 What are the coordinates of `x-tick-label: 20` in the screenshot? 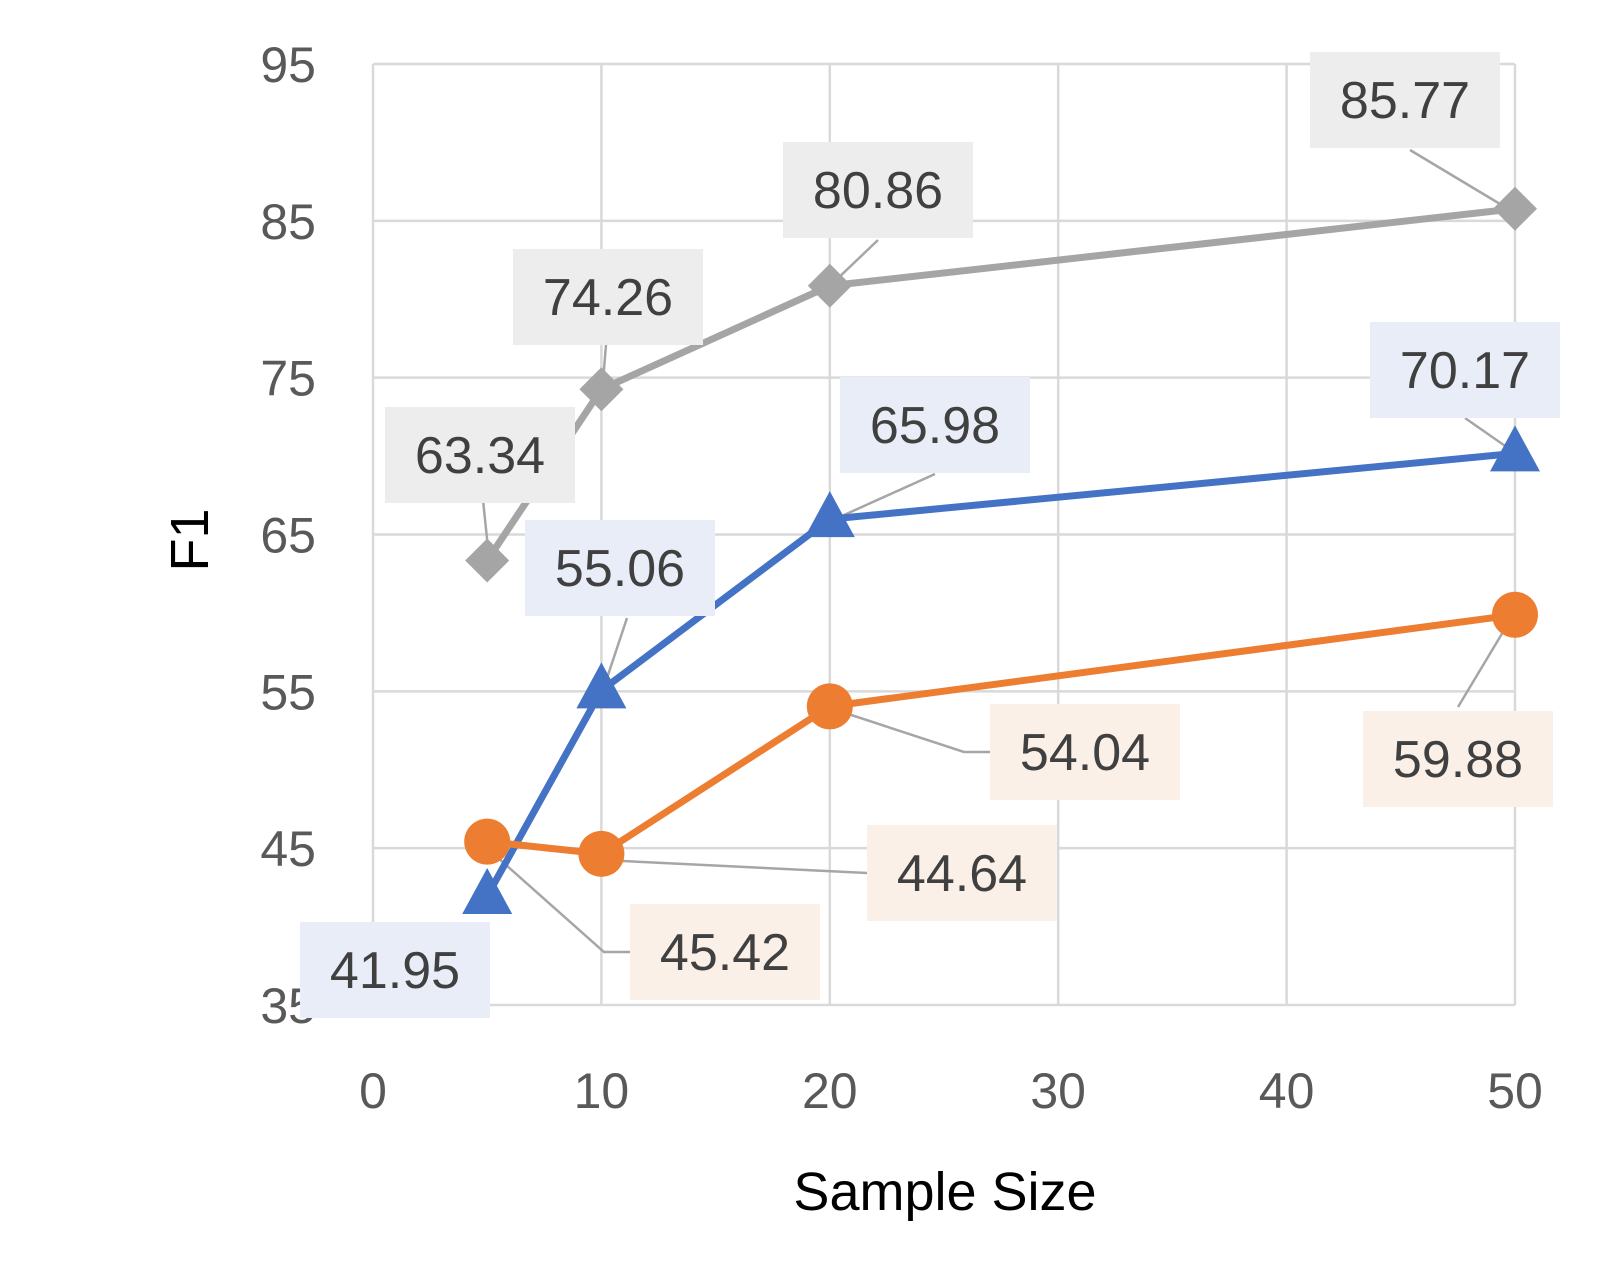 It's located at (830, 1091).